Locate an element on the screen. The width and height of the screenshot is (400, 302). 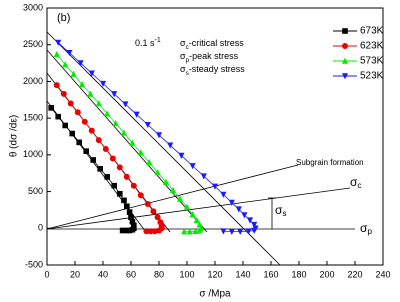
y-axis-label: θ (dσ /dε) is located at coordinates (14, 136).